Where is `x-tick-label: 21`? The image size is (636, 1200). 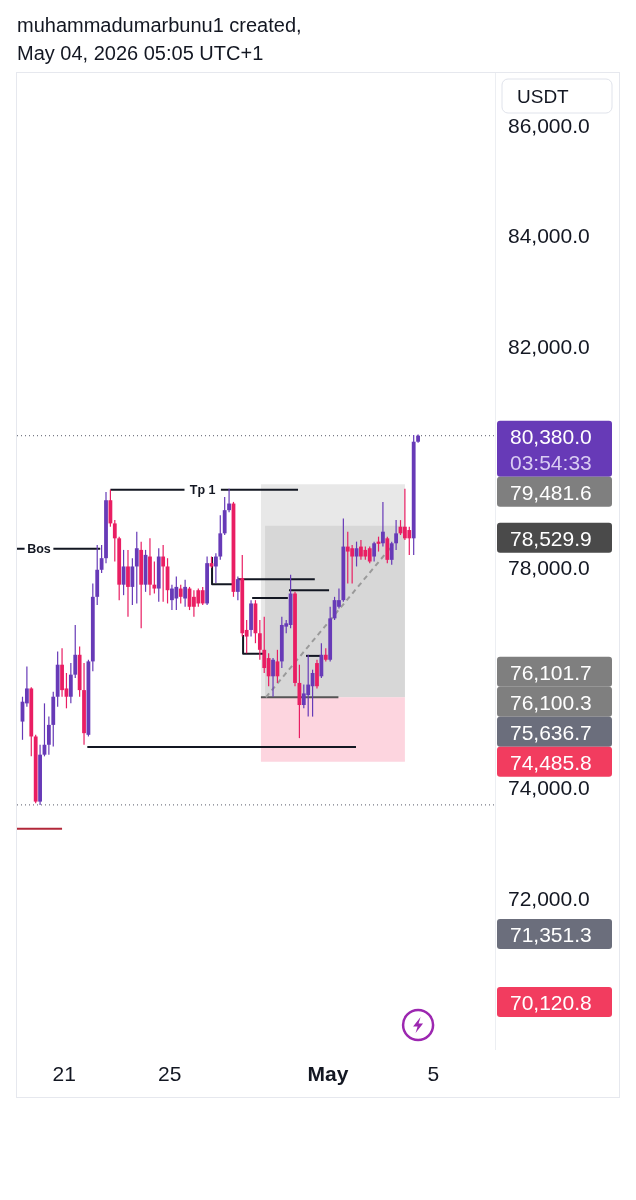
x-tick-label: 21 is located at coordinates (64, 1073).